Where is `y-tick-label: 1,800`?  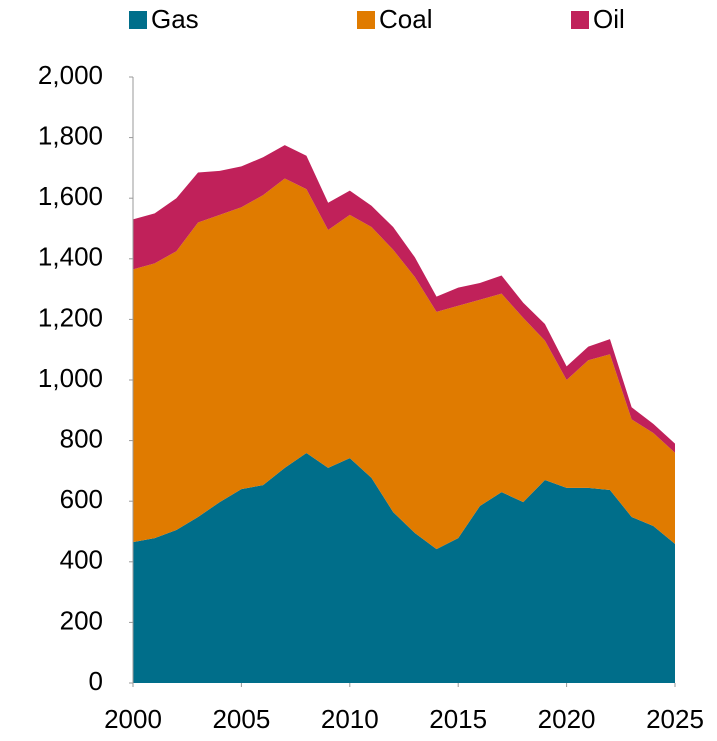
y-tick-label: 1,800 is located at coordinates (70, 135).